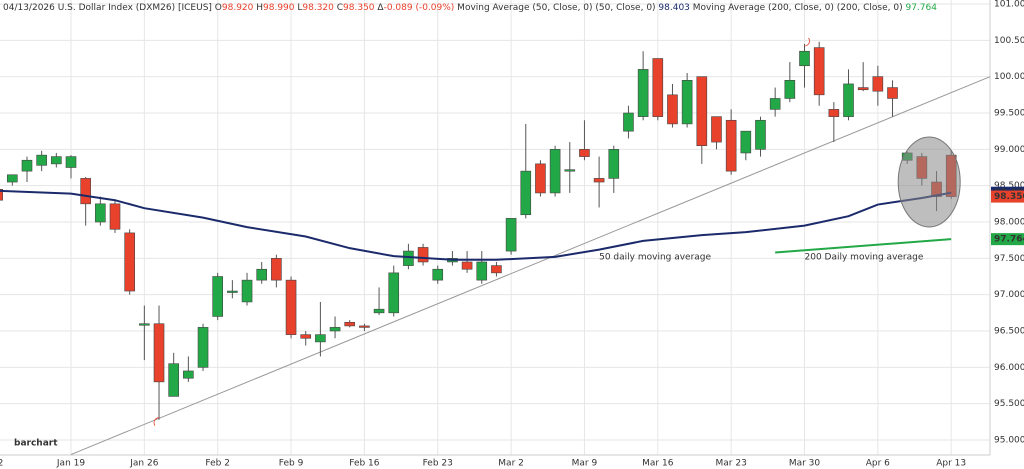  What do you see at coordinates (143, 464) in the screenshot?
I see `x-tick-label: Jan 26` at bounding box center [143, 464].